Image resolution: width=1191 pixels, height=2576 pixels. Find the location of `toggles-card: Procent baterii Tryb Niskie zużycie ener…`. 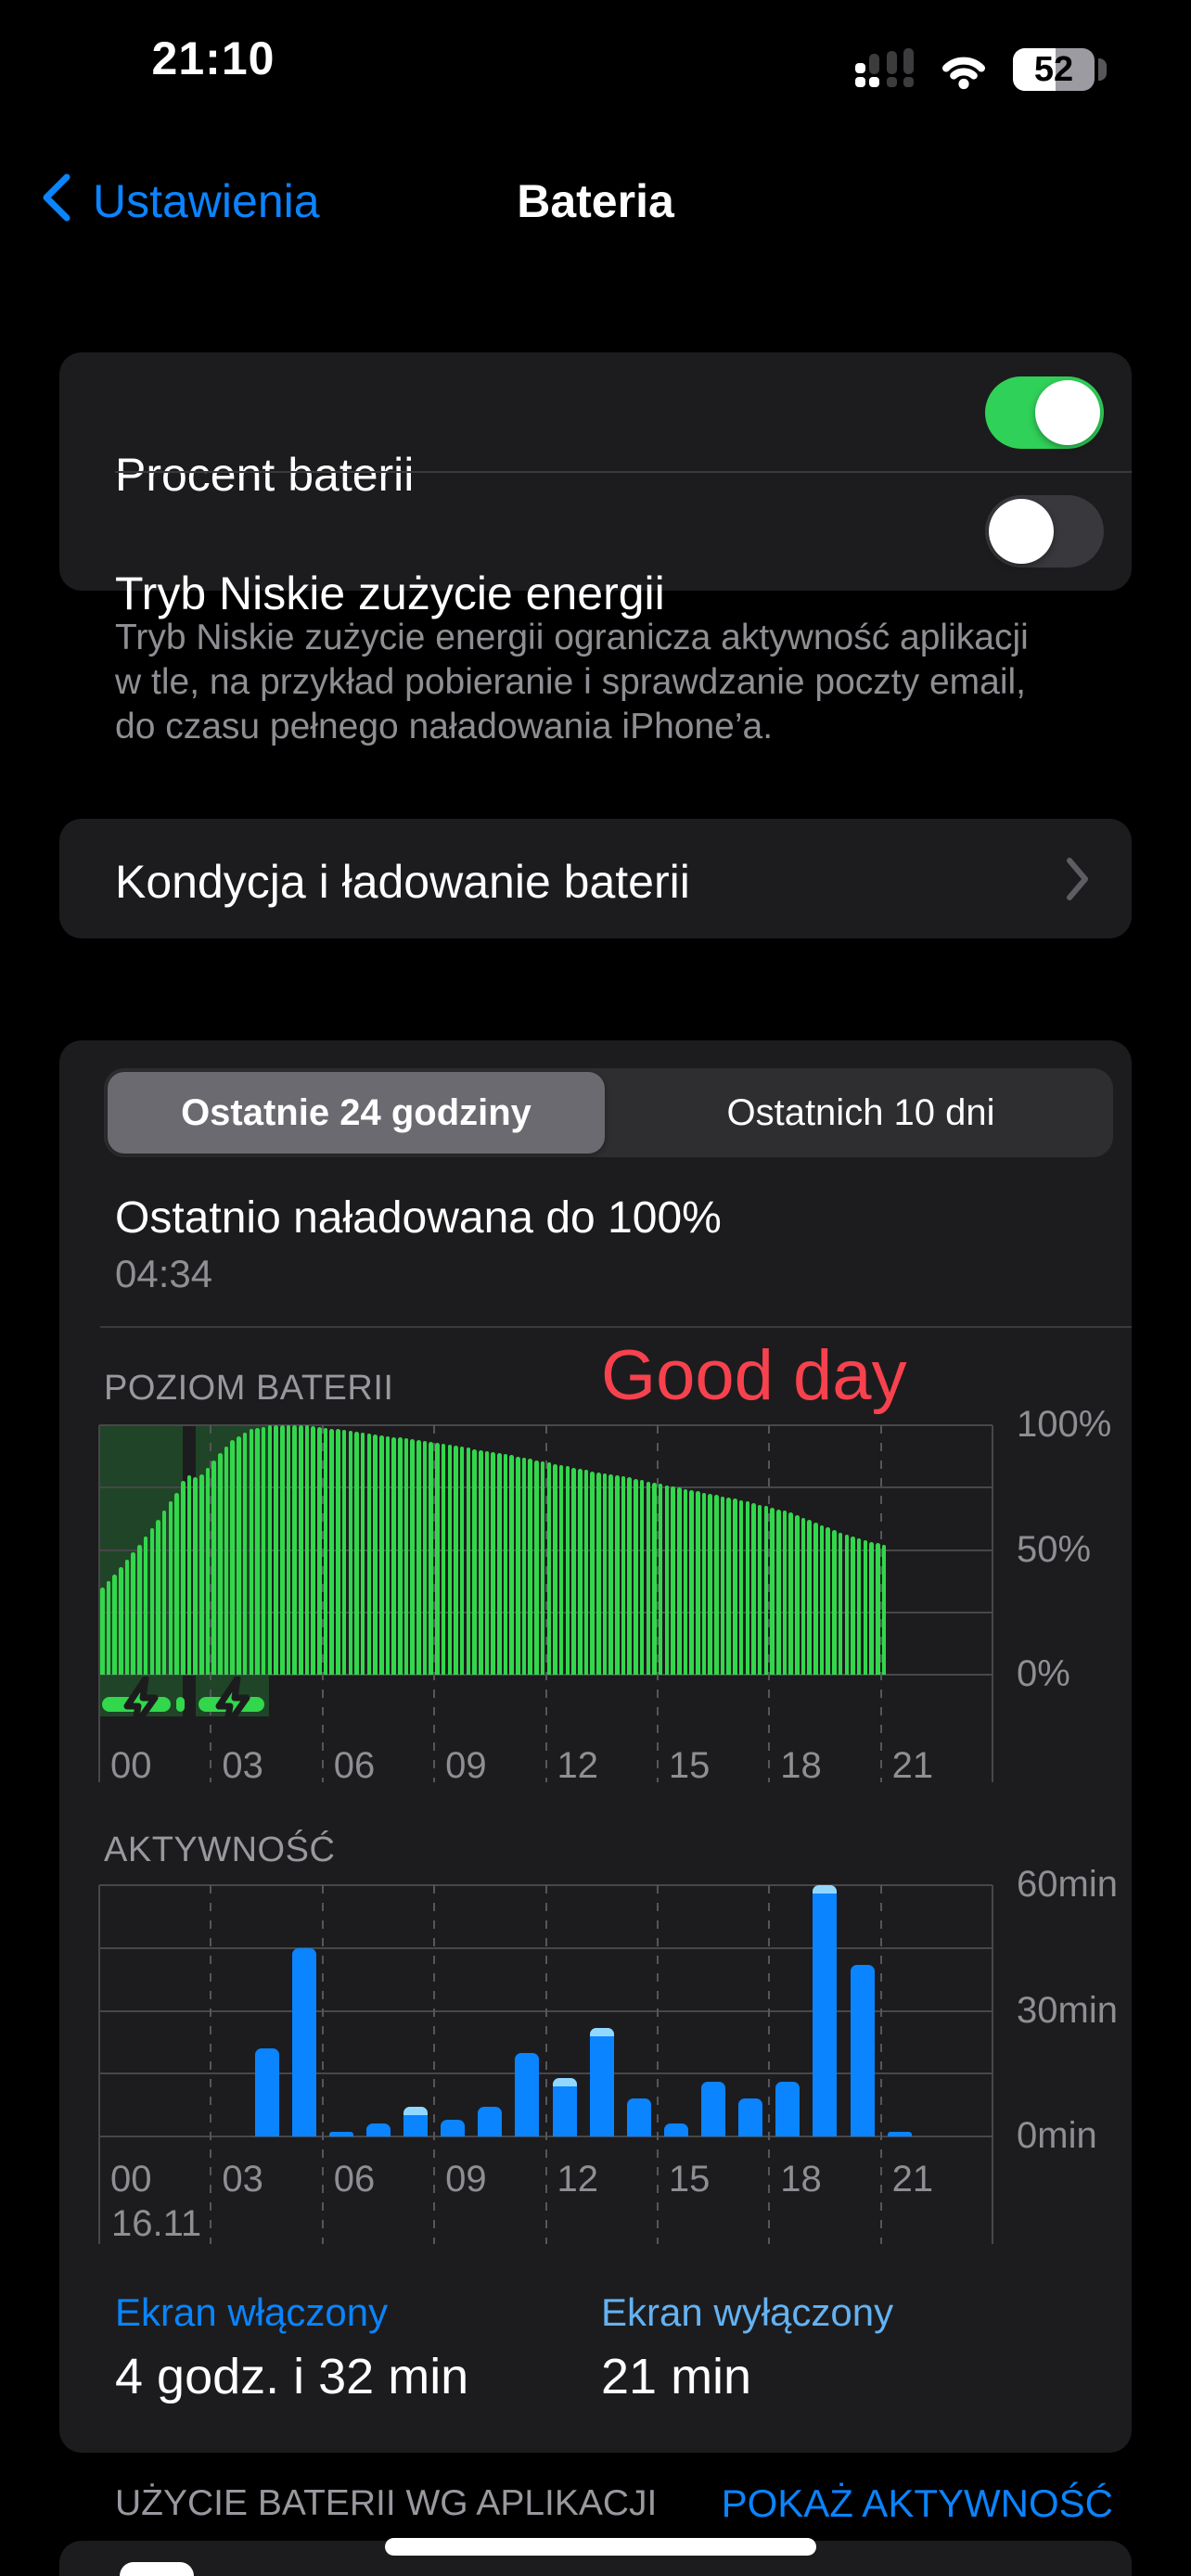

toggles-card: Procent baterii Tryb Niskie zużycie ener… is located at coordinates (595, 485).